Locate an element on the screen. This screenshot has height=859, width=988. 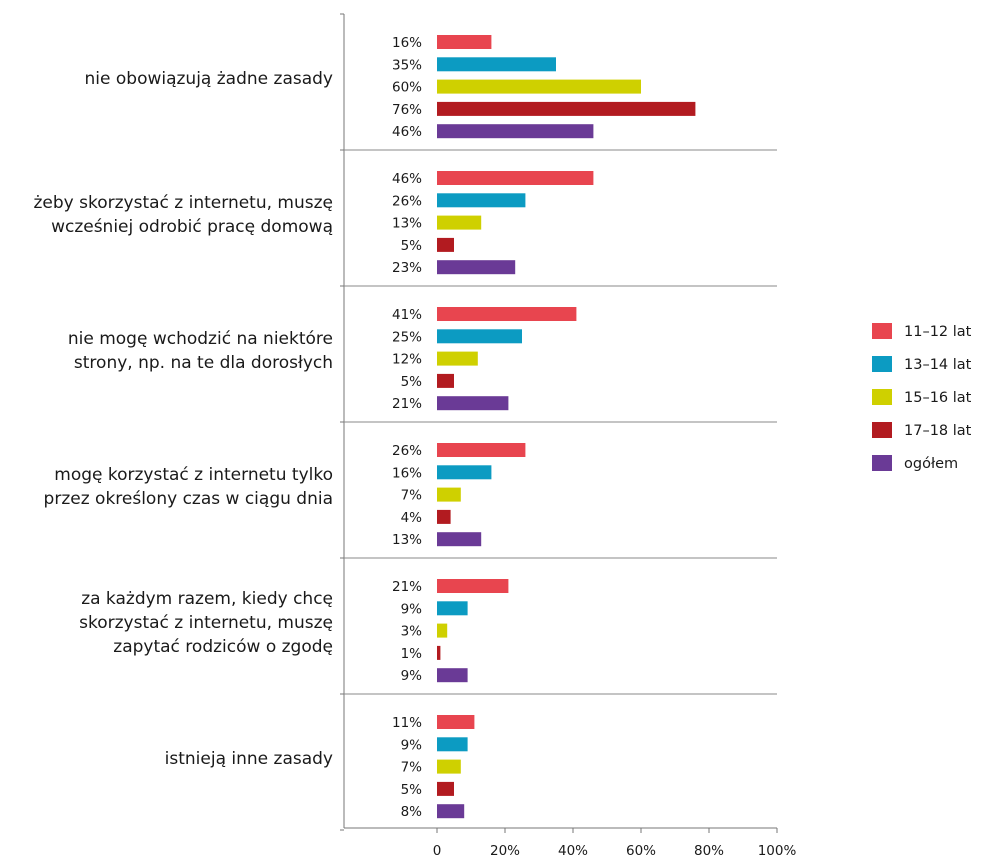
x-tick-label: 80% is located at coordinates (709, 851).